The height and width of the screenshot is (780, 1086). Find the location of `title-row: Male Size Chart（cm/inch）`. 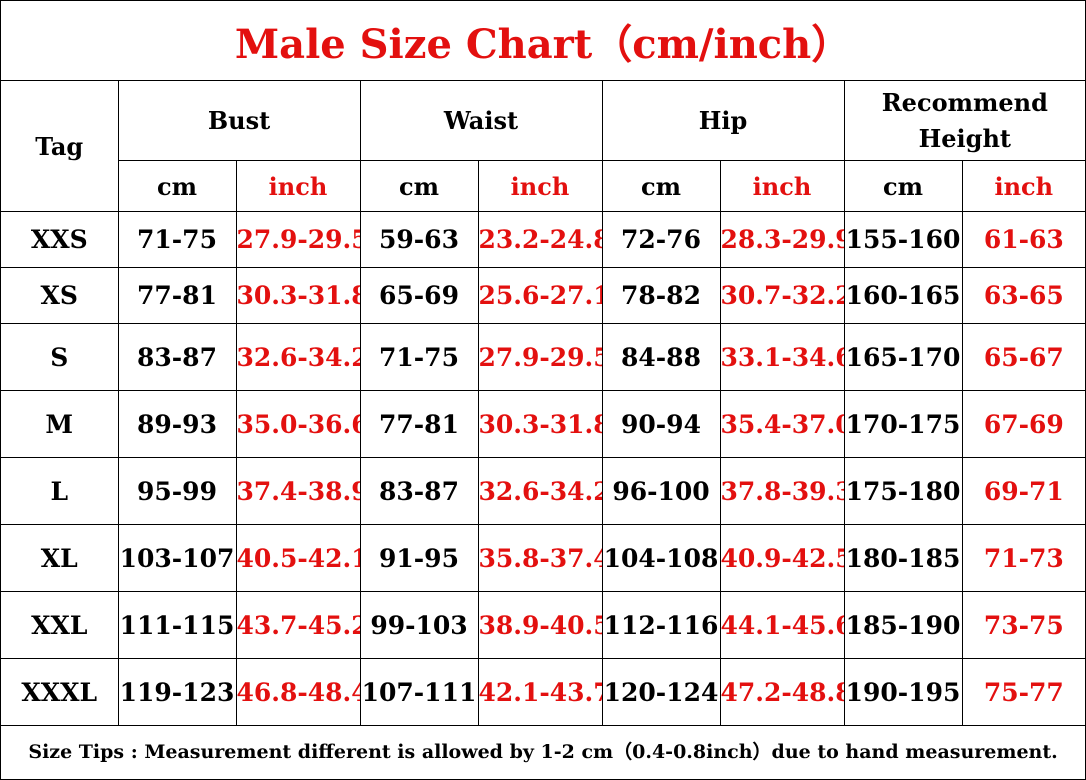

title-row: Male Size Chart（cm/inch） is located at coordinates (543, 41).